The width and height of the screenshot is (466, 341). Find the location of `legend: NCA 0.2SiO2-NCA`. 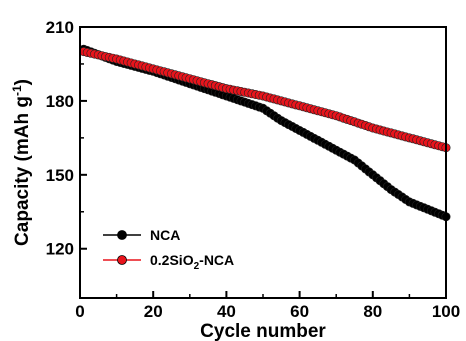

legend: NCA 0.2SiO2-NCA is located at coordinates (168, 249).